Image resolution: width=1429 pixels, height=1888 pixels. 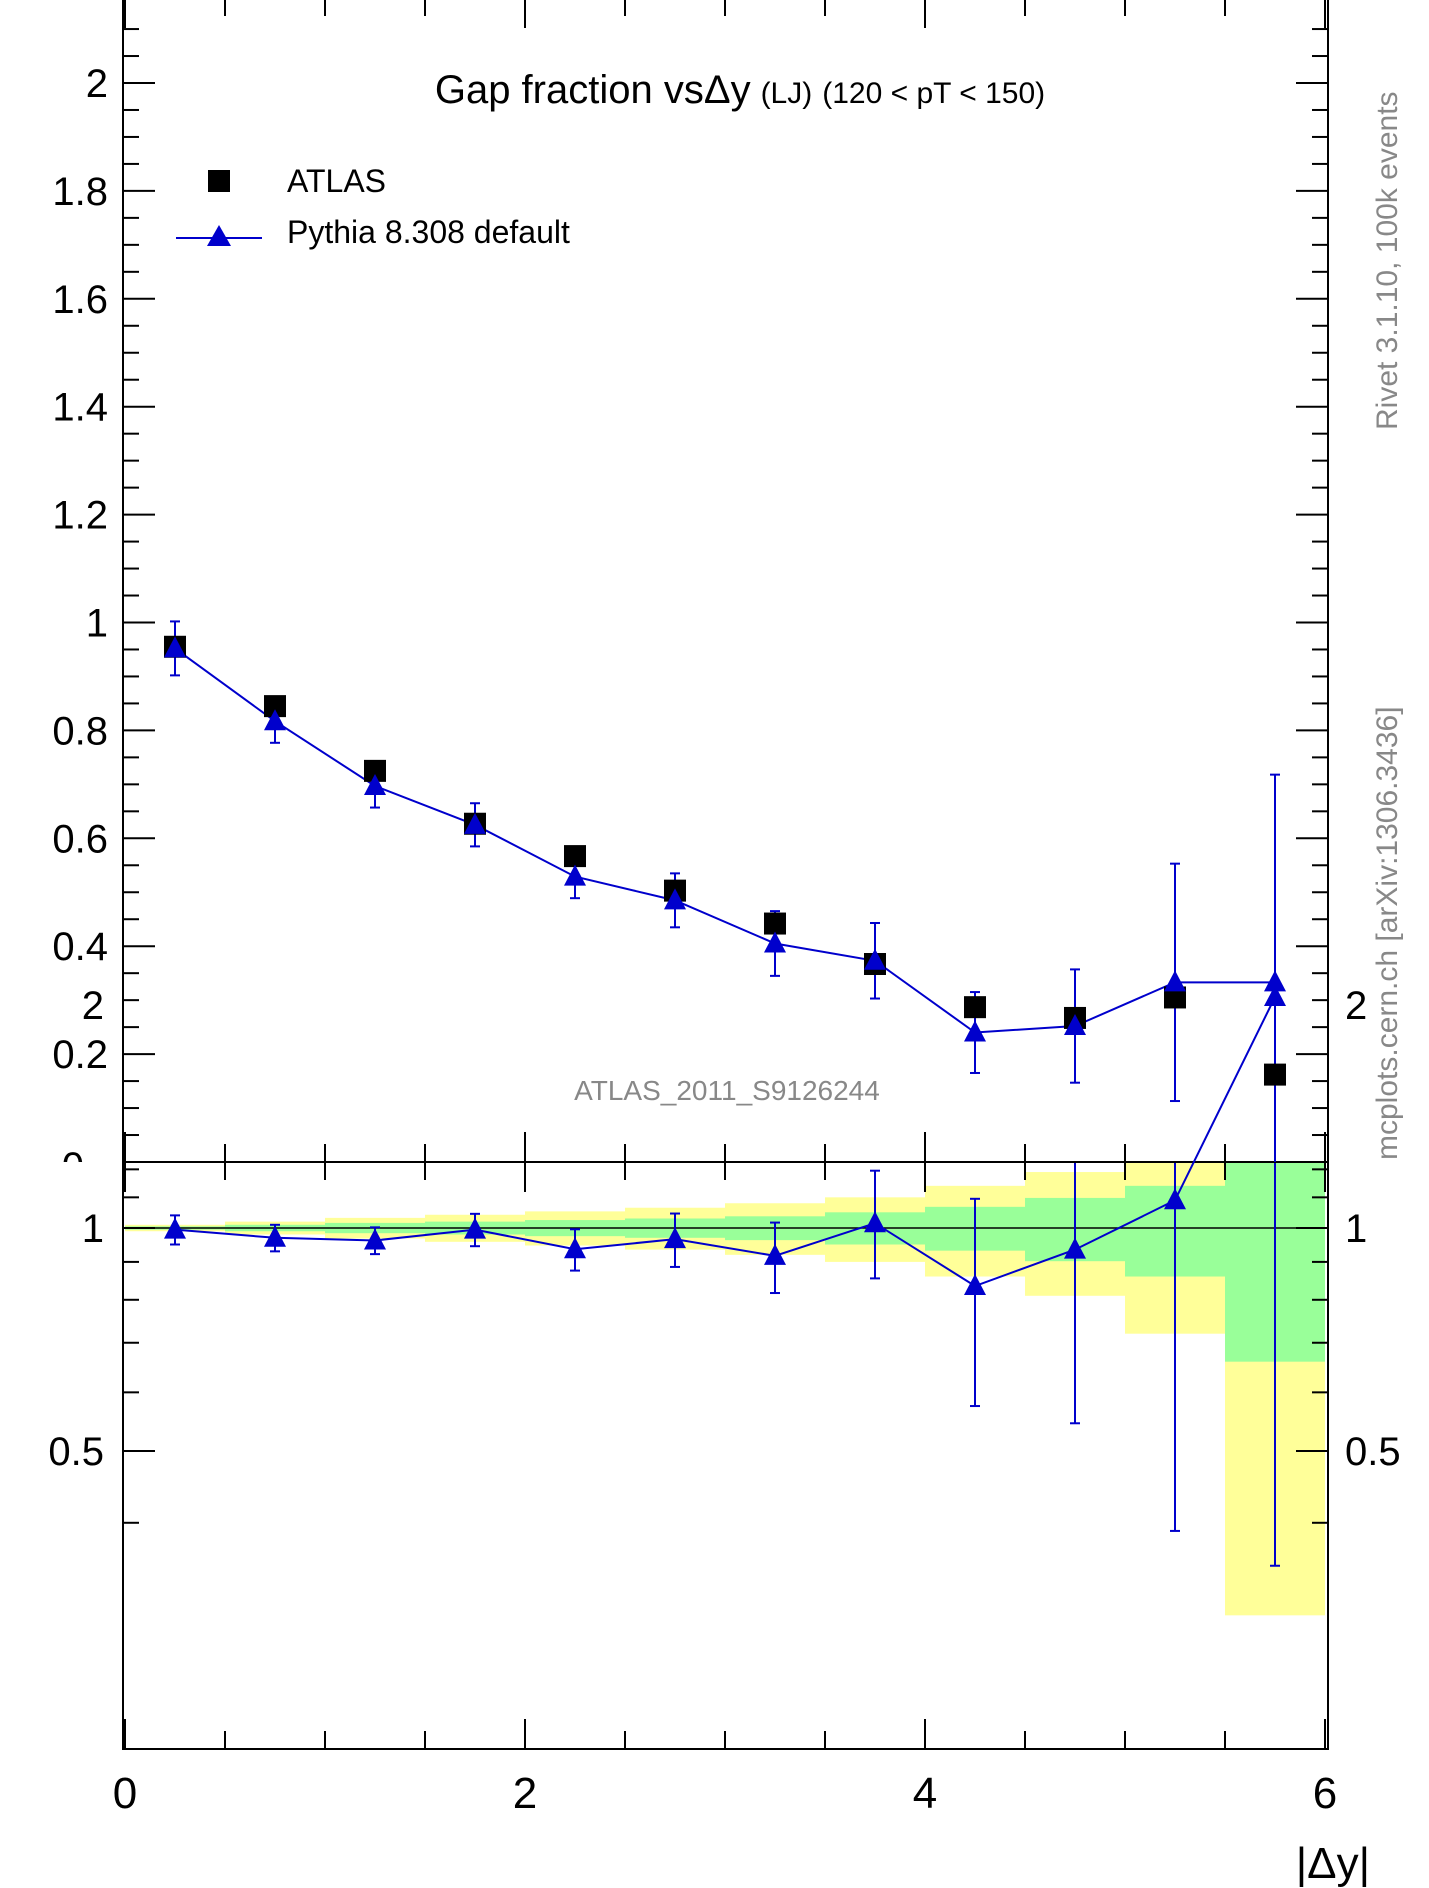 I want to click on analysis-label: ATLAS_2011_S9126244, so click(x=727, y=1090).